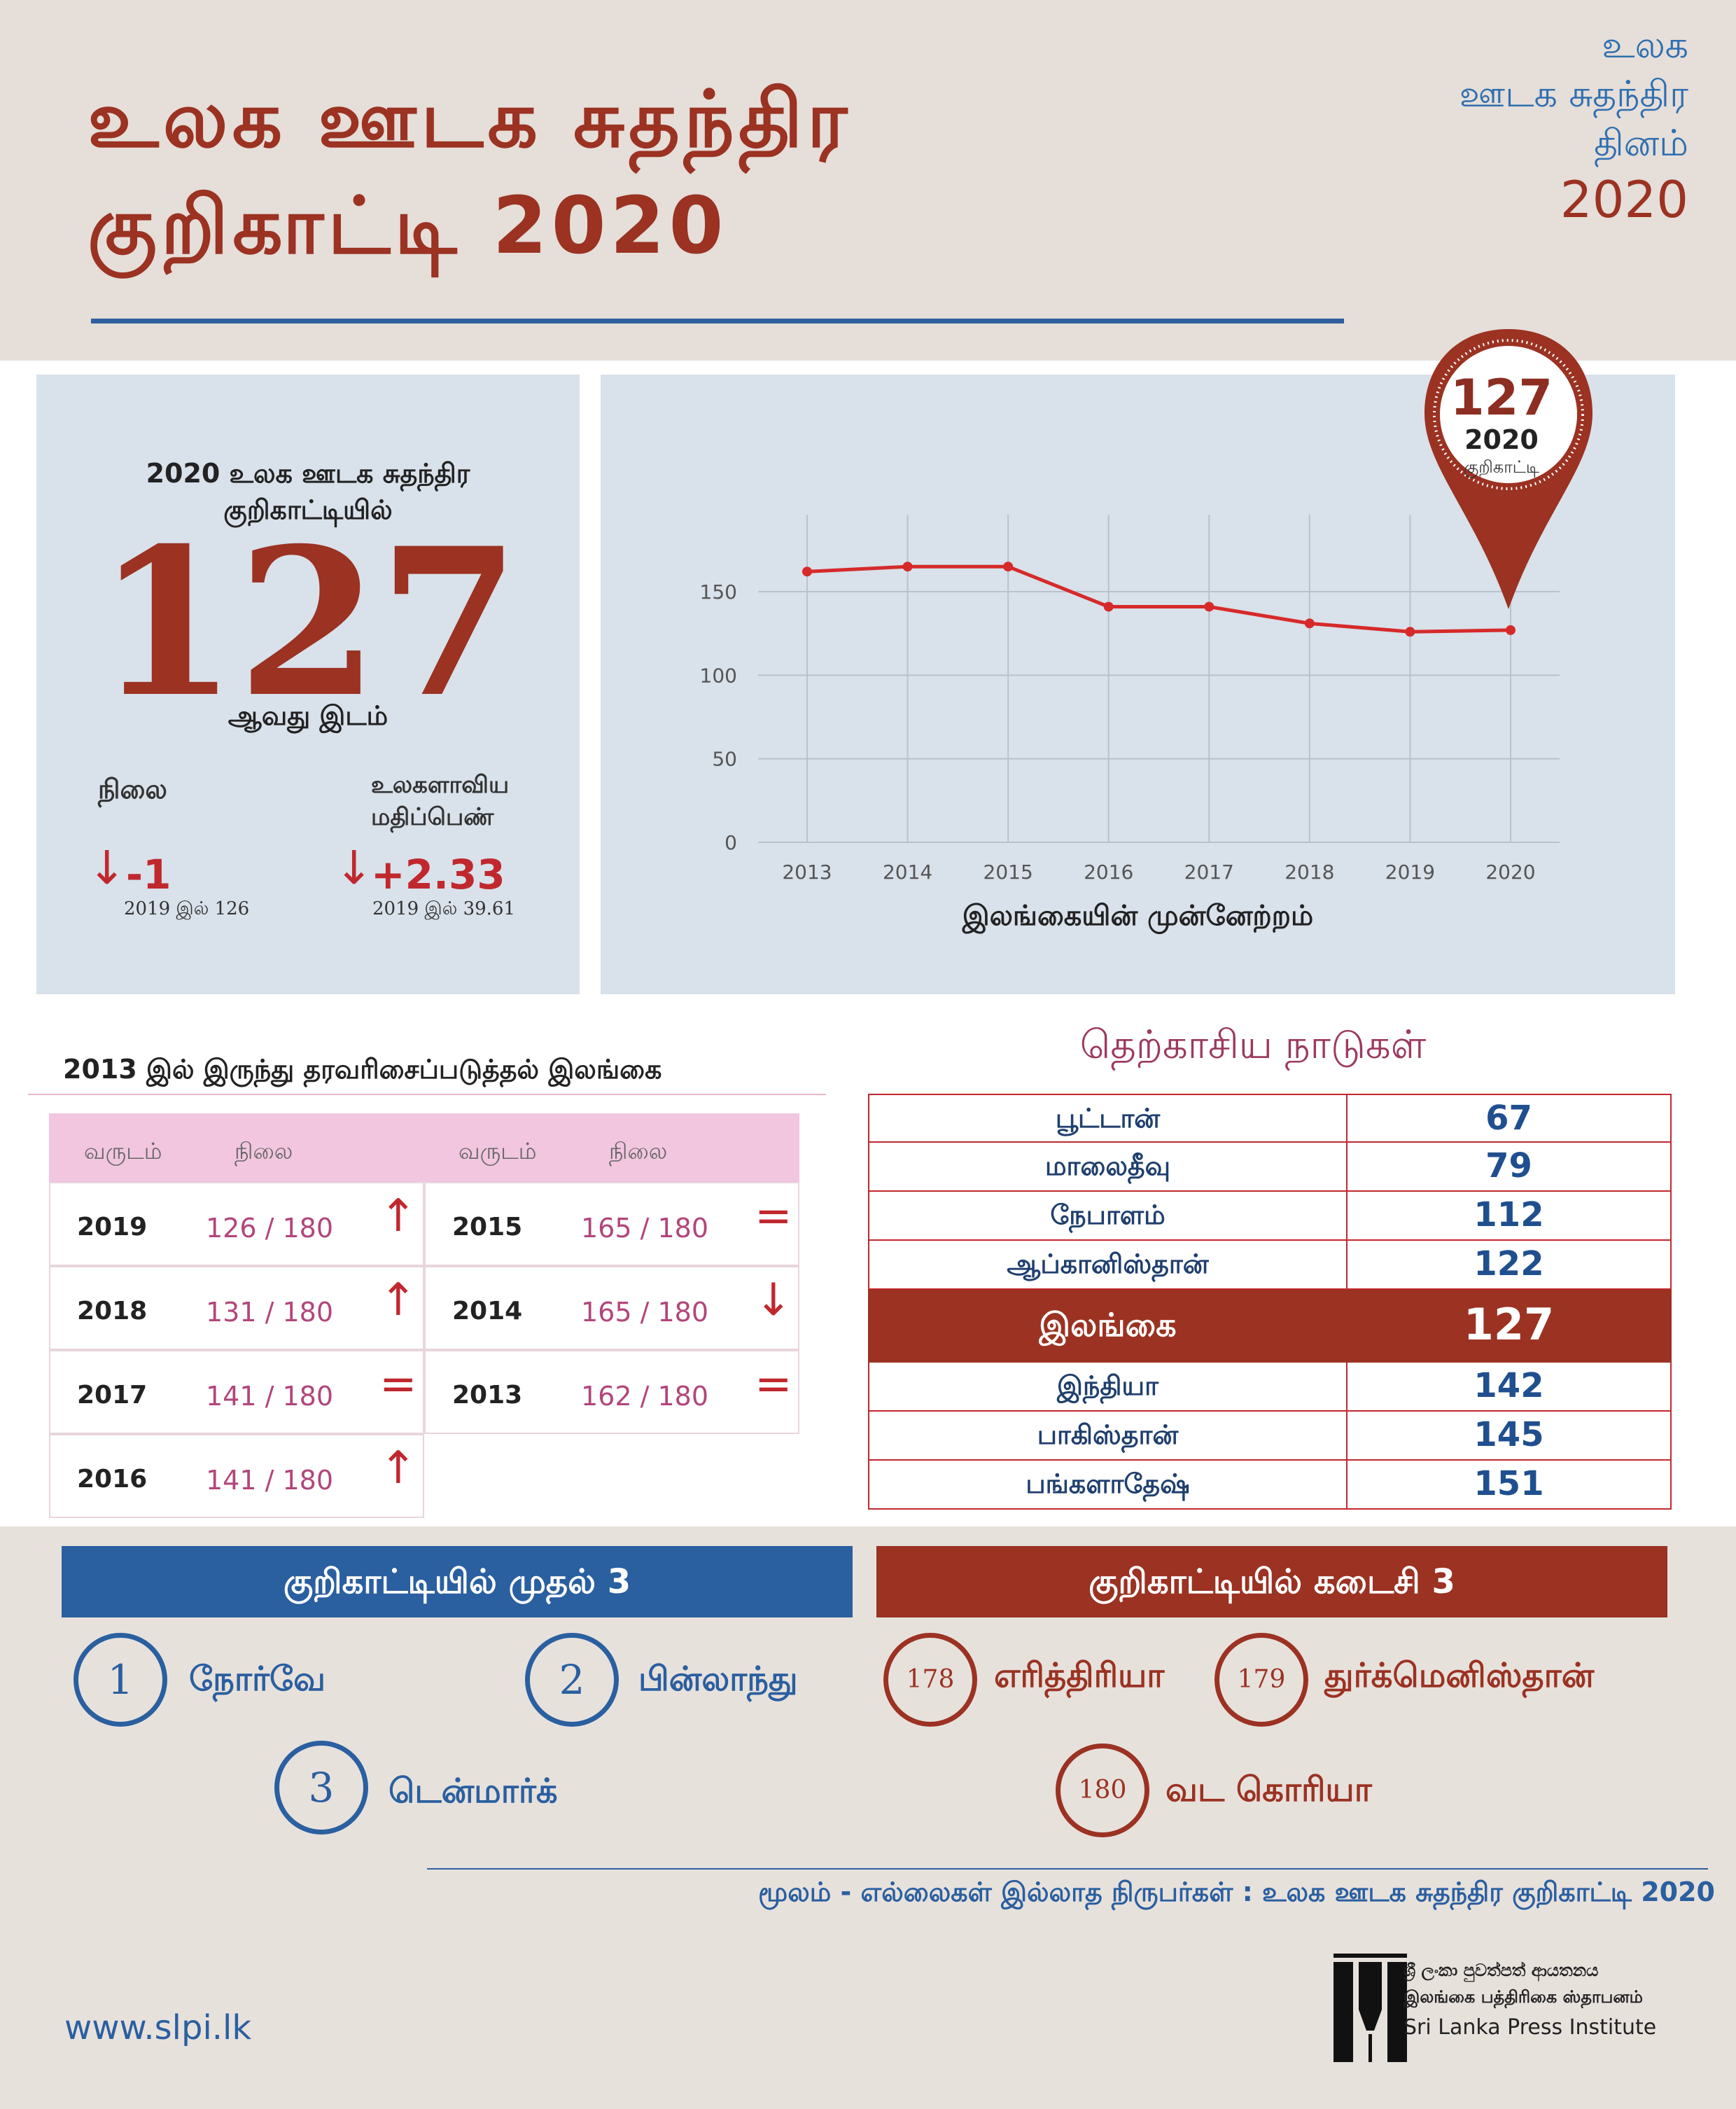  I want to click on row-rank: 131 / 180, so click(270, 1312).